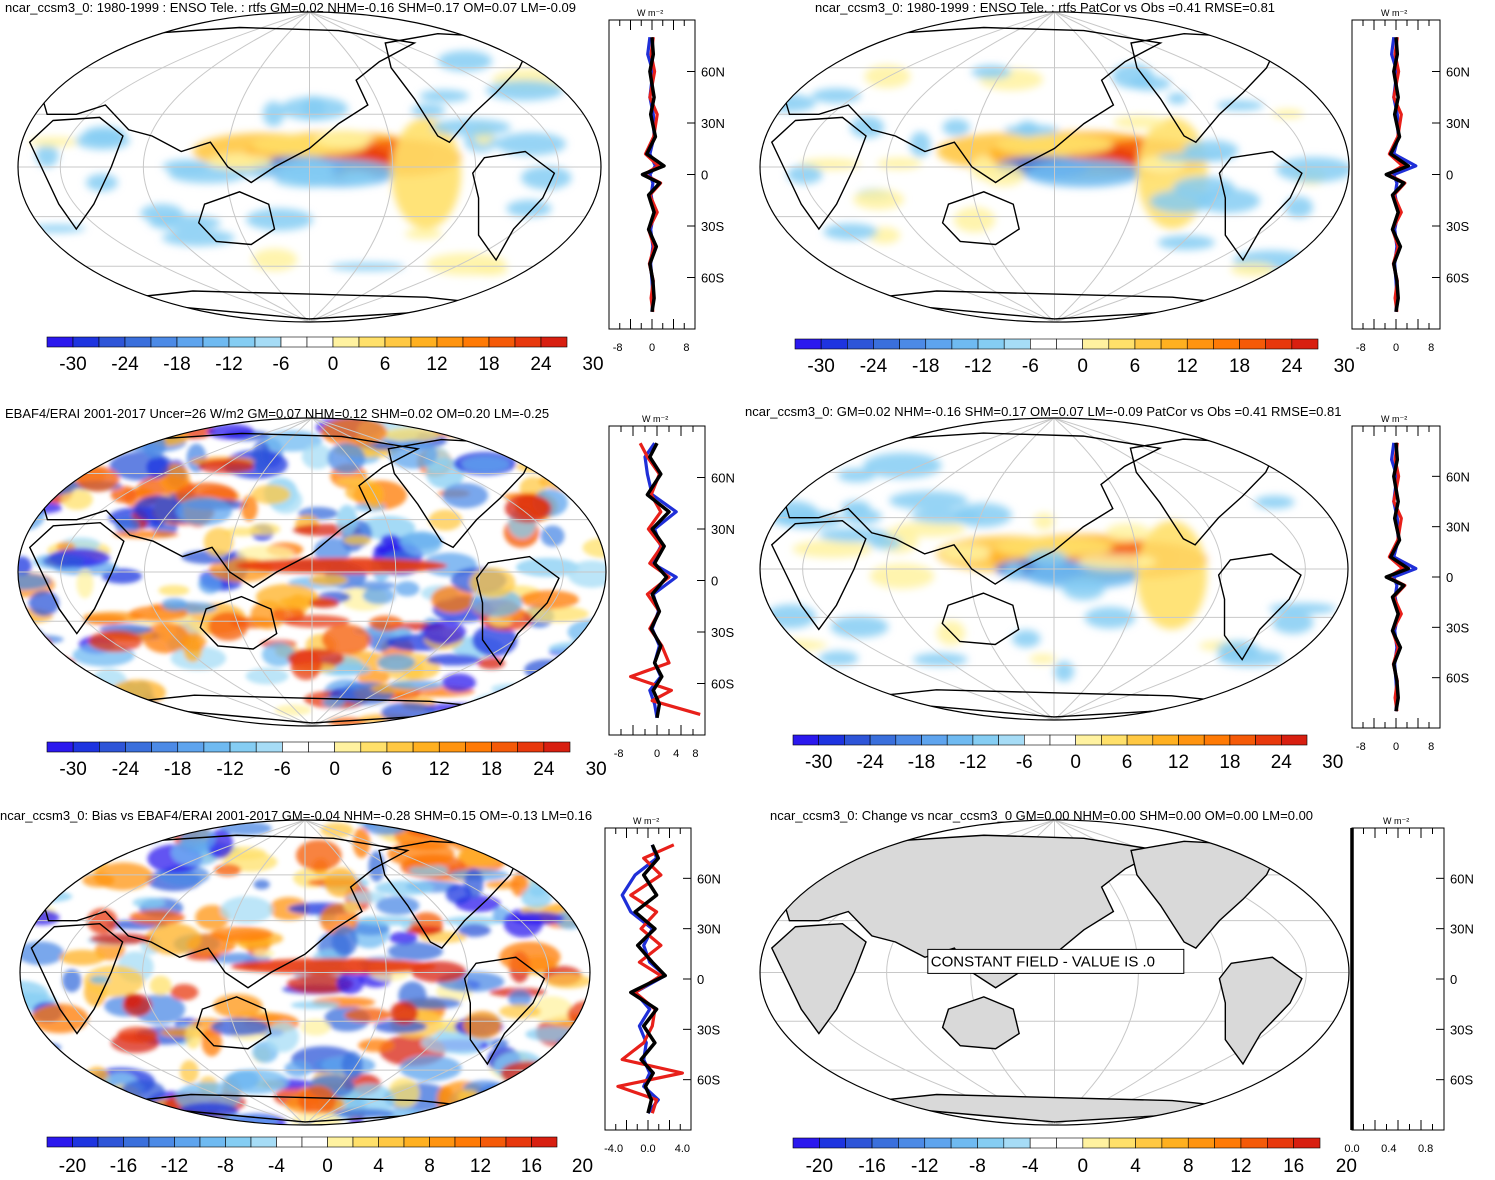 The height and width of the screenshot is (1180, 1495). I want to click on zonal-y-tick-label: 60N, so click(723, 478).